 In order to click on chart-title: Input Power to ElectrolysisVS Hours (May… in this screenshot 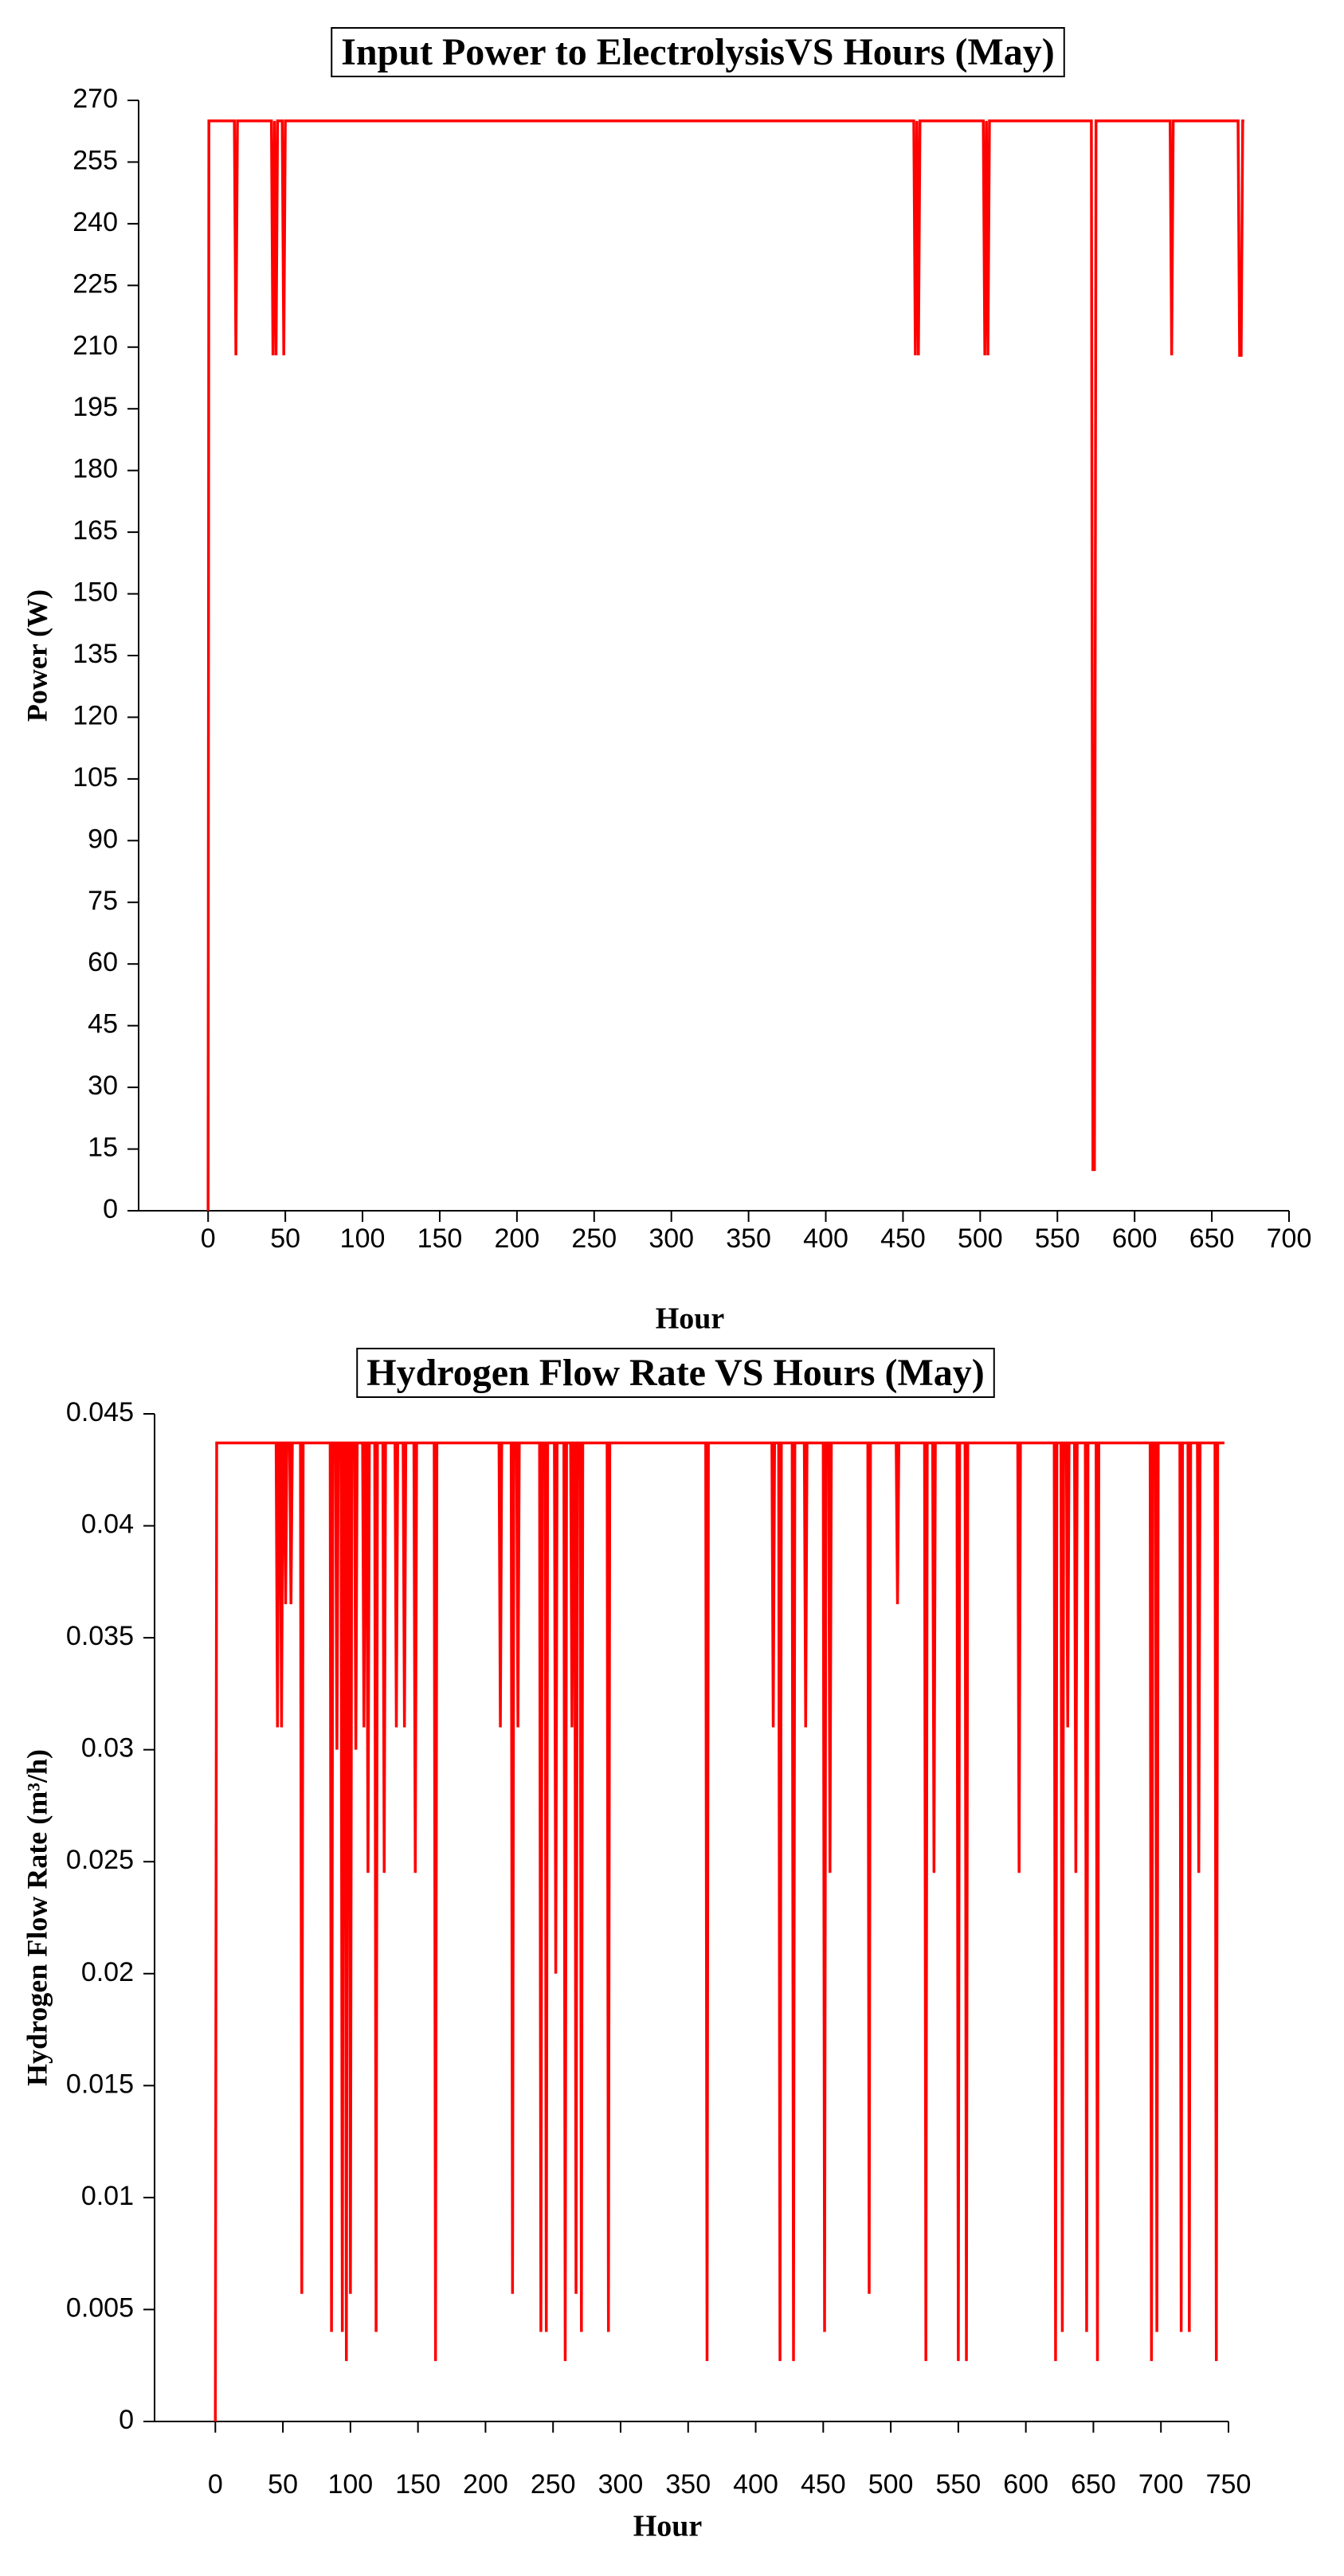, I will do `click(698, 52)`.